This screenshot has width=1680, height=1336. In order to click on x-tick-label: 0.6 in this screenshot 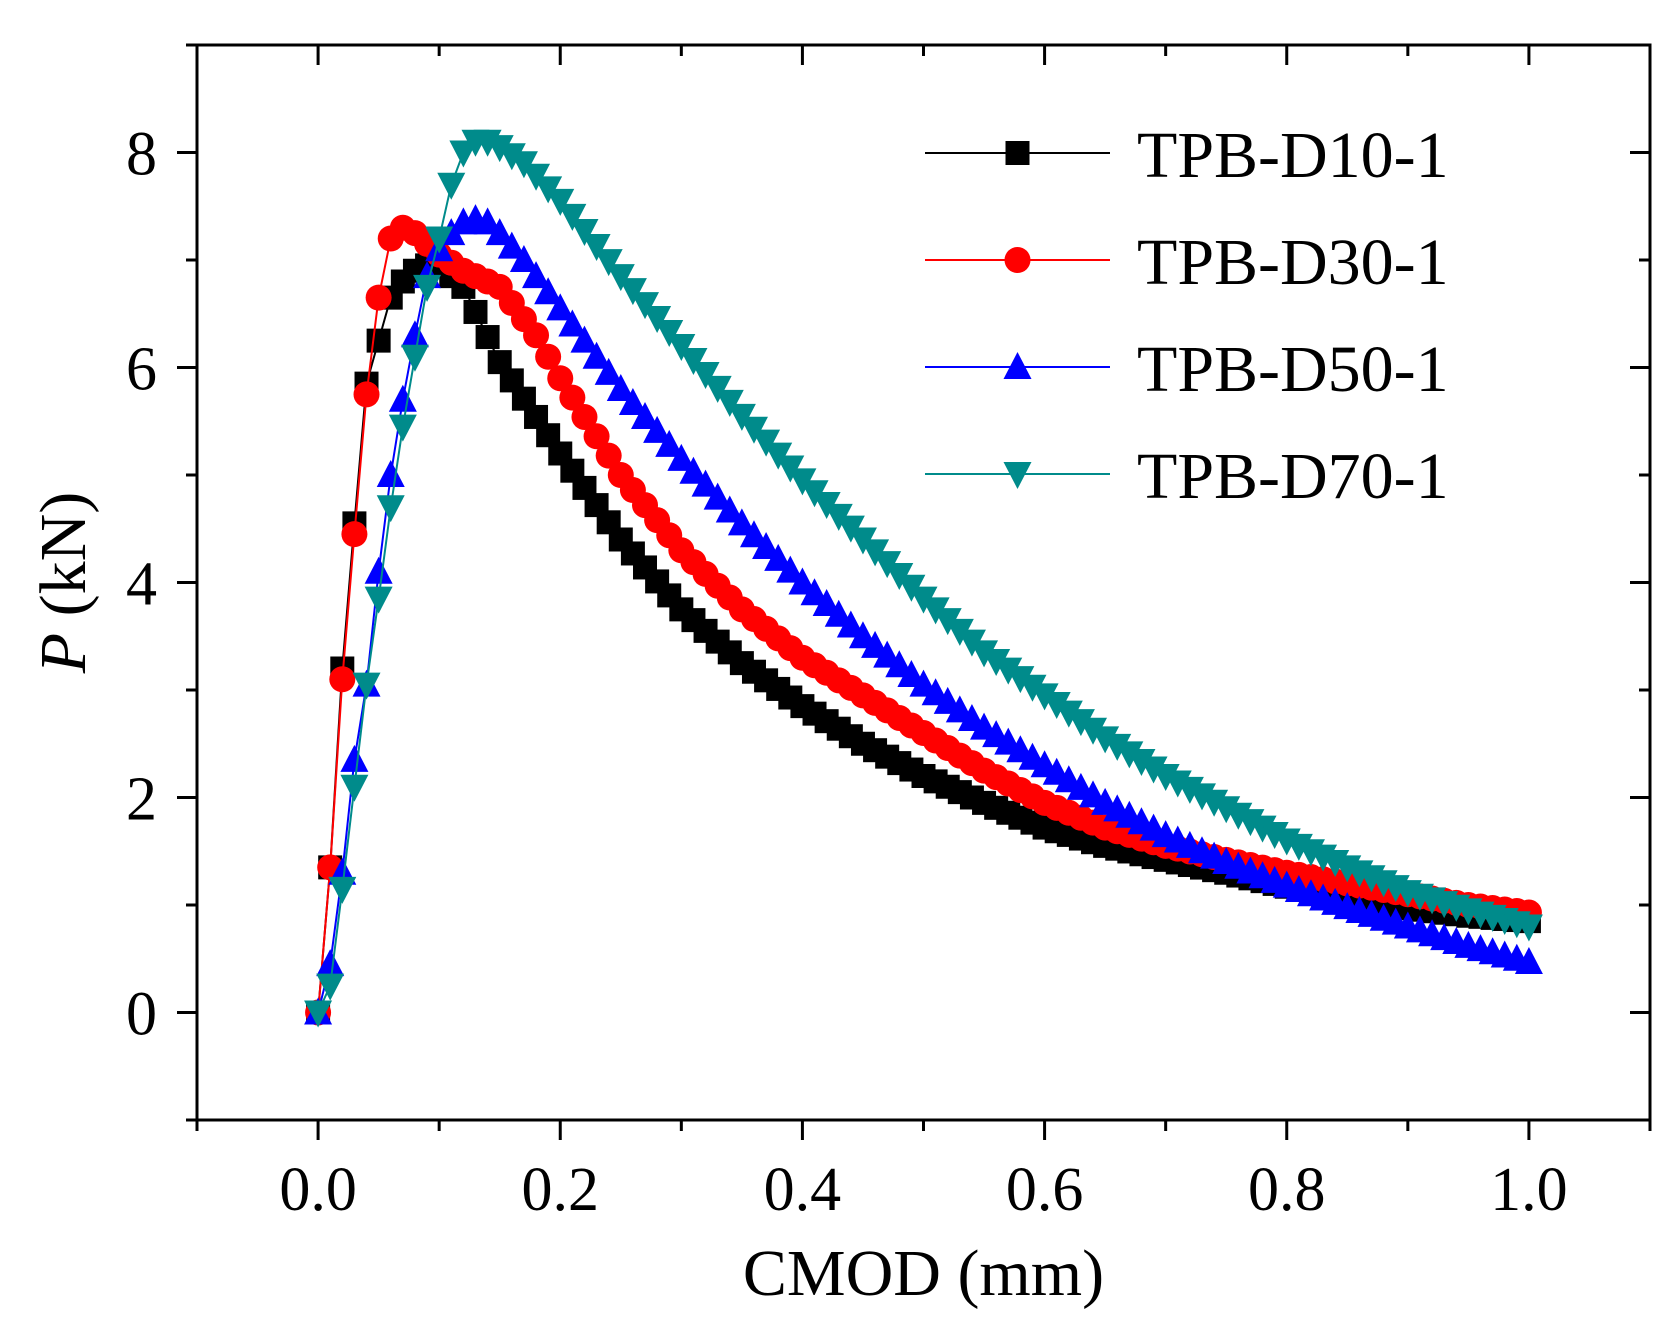, I will do `click(1045, 1190)`.